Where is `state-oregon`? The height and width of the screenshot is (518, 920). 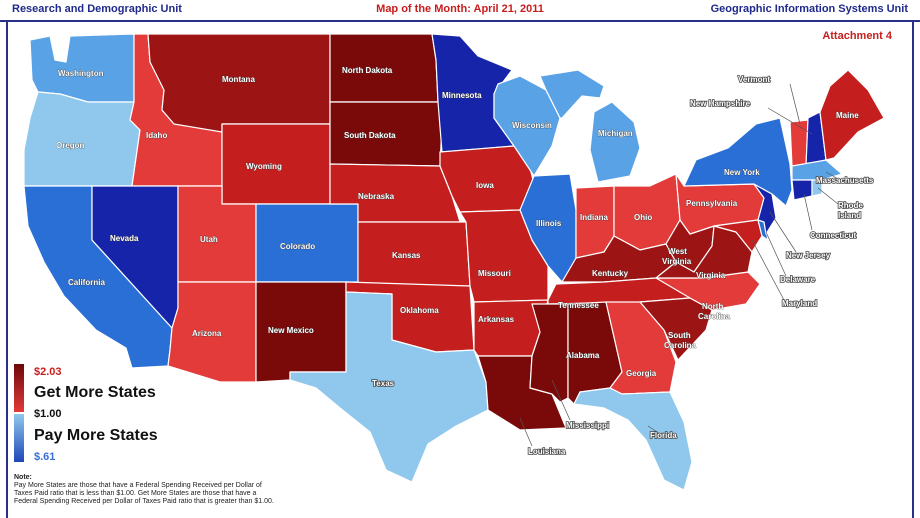 state-oregon is located at coordinates (82, 139).